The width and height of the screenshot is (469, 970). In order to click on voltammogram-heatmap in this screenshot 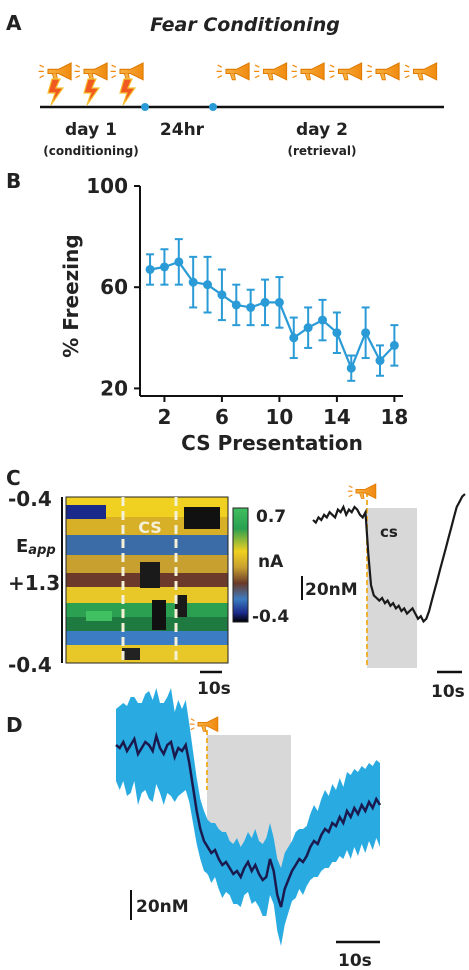, I will do `click(147, 580)`.